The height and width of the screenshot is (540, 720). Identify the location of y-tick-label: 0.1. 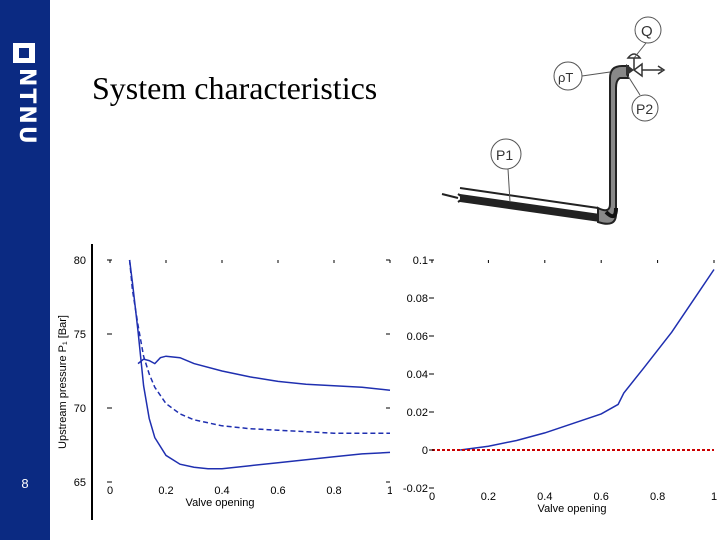
(420, 261).